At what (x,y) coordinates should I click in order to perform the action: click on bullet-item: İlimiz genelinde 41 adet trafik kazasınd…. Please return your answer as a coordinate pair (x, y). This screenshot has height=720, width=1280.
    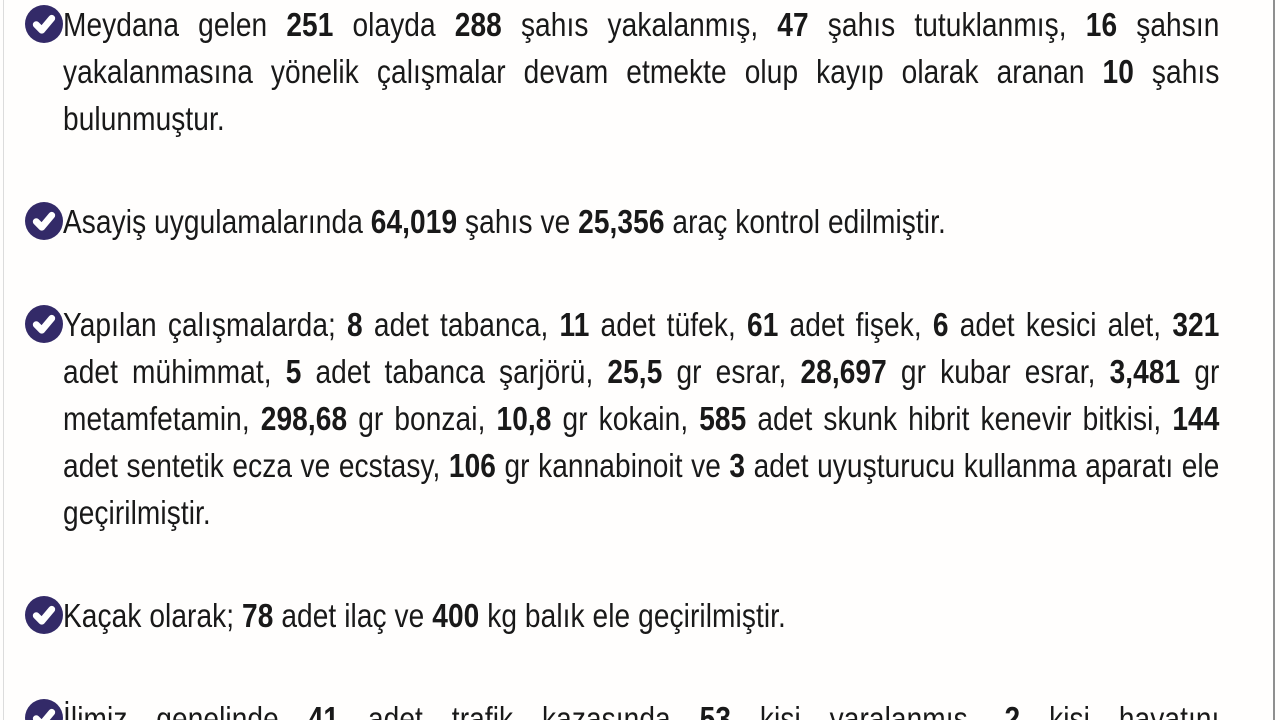
    Looking at the image, I should click on (637, 708).